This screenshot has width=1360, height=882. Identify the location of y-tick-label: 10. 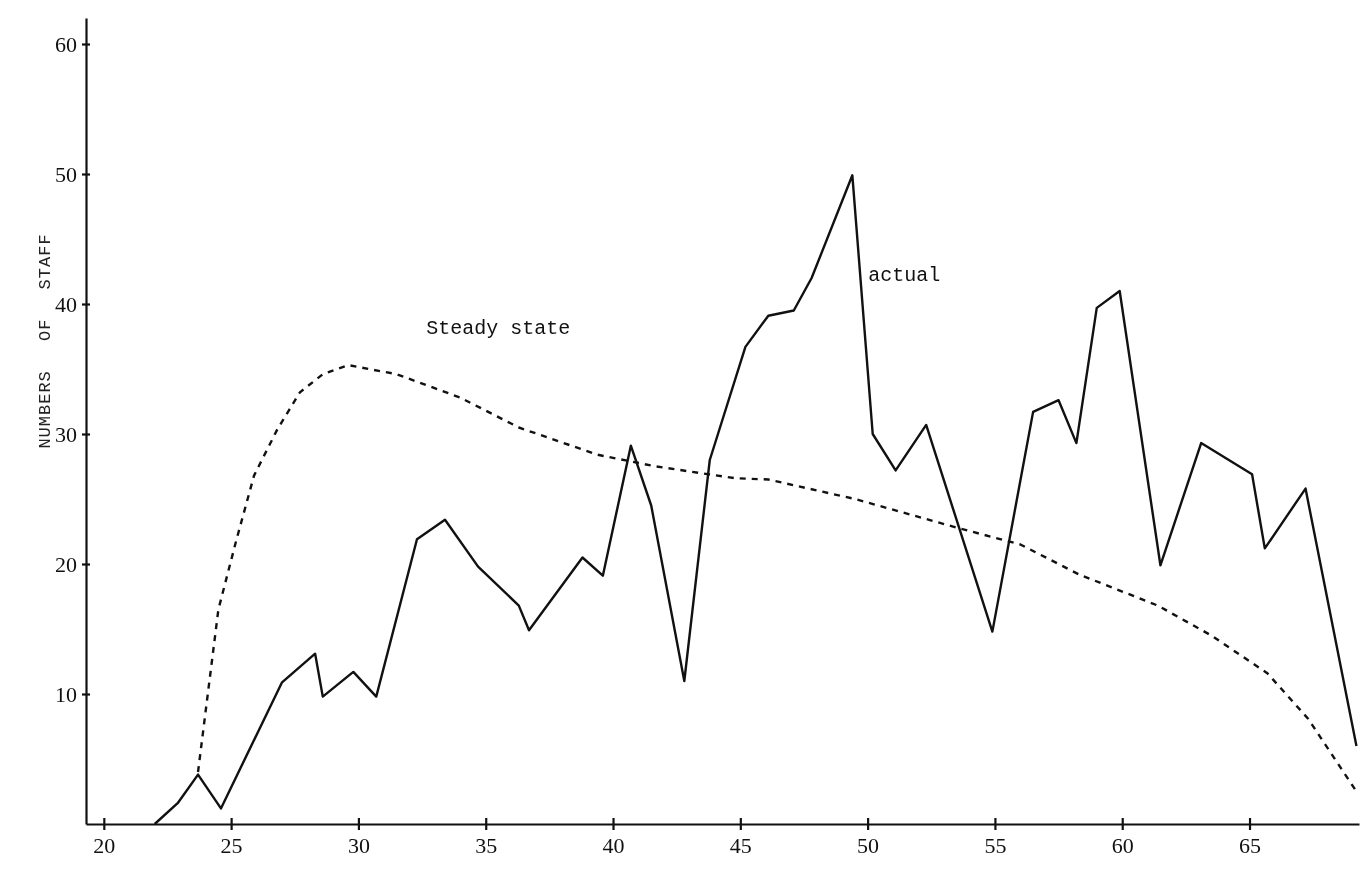
(66, 694).